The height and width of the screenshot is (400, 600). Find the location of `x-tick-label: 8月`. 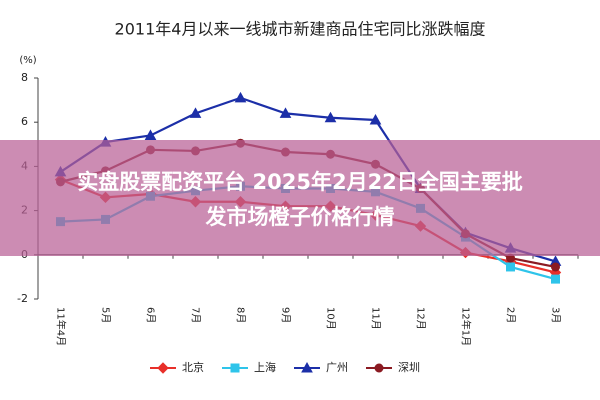

x-tick-label: 8月 is located at coordinates (241, 315).